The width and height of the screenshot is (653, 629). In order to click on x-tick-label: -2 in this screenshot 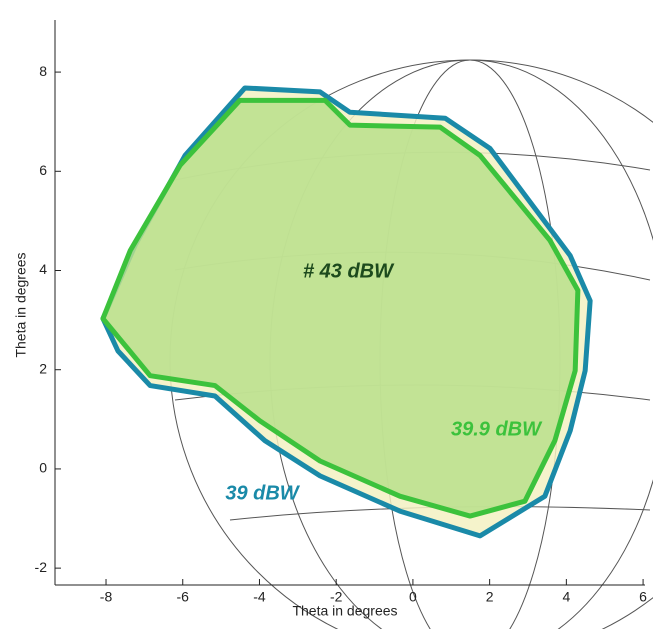, I will do `click(336, 597)`.